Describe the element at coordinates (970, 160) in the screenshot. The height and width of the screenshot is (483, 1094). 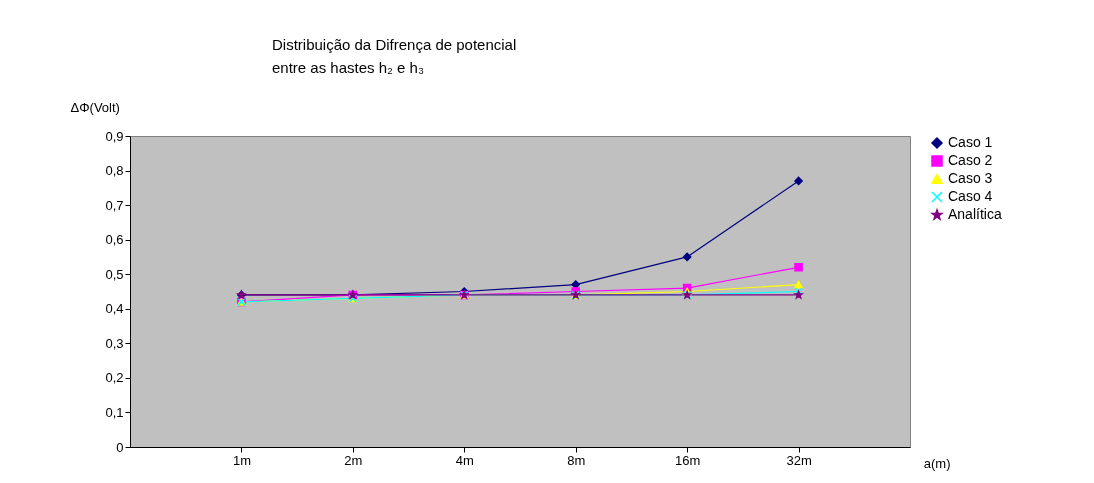
I see `legend-label: Caso 2` at that location.